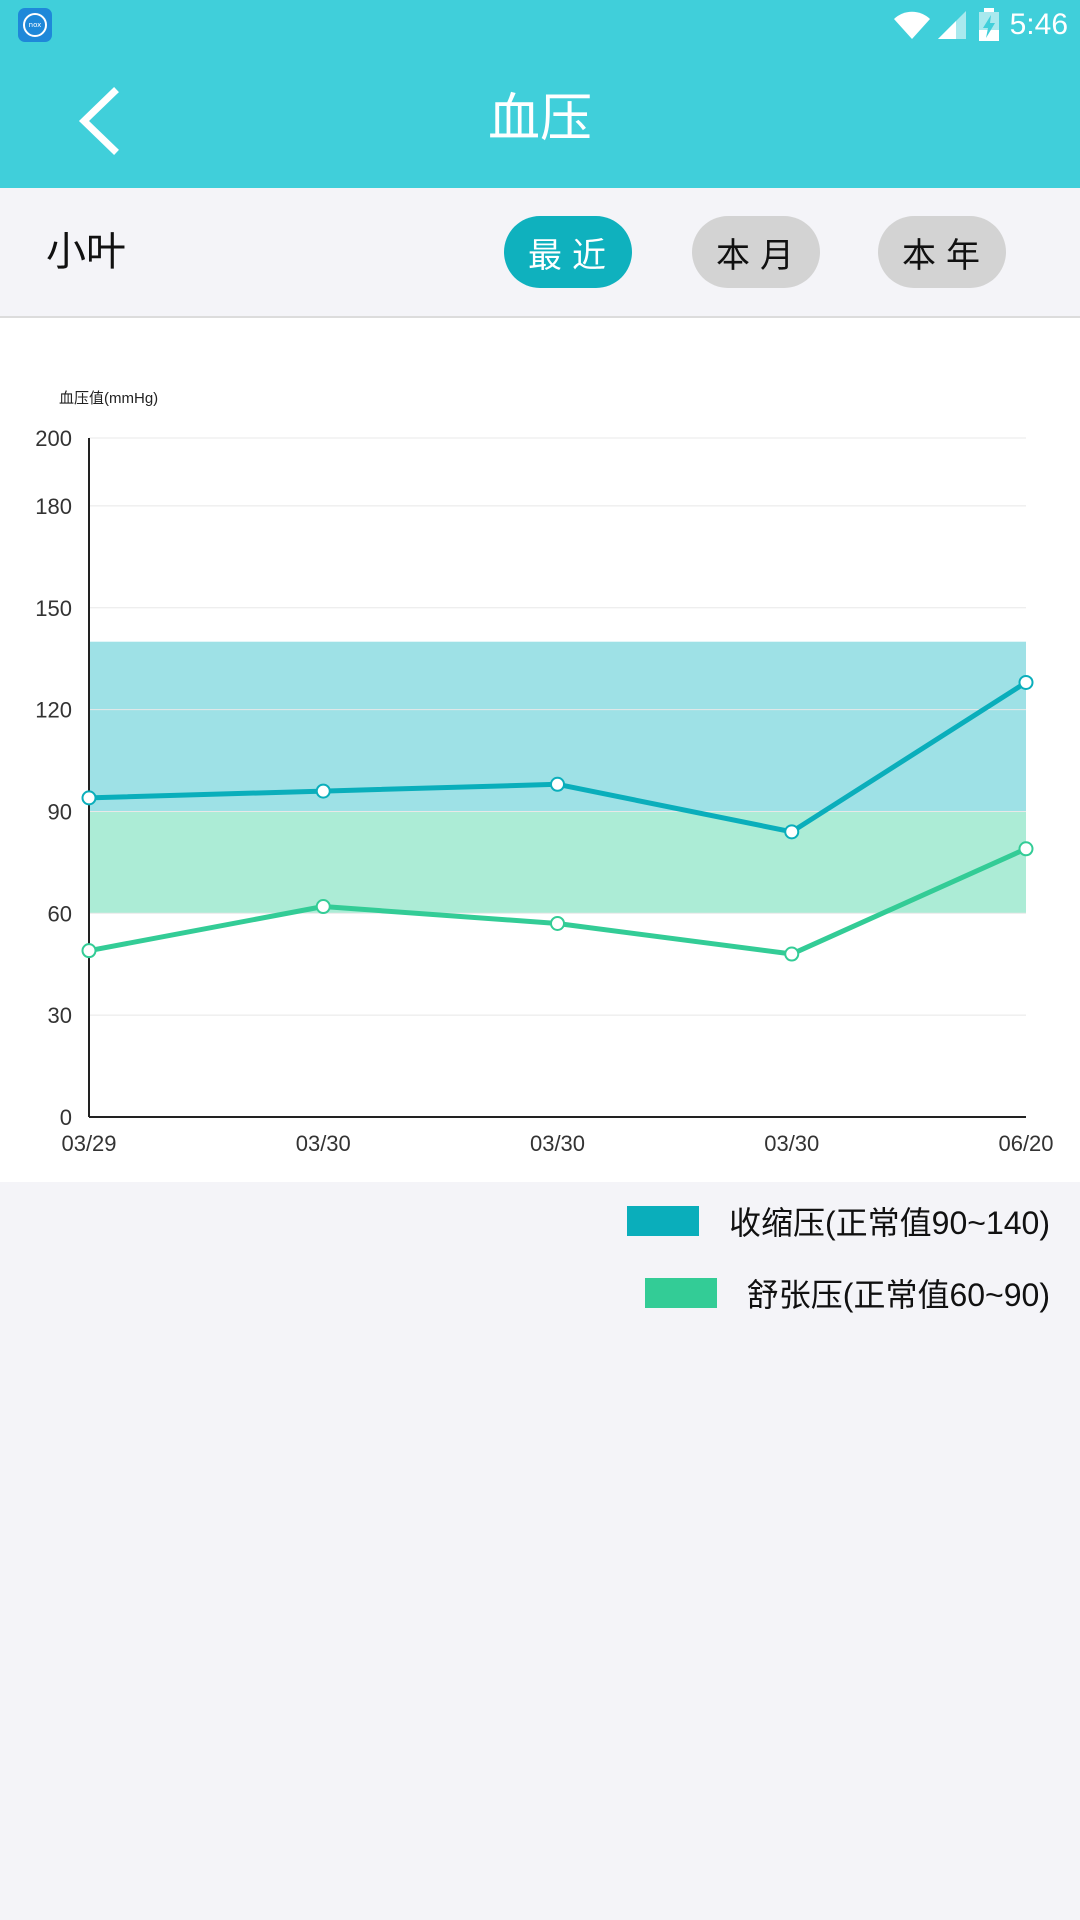  Describe the element at coordinates (680, 1293) in the screenshot. I see `legend-swatch-diastolic` at that location.